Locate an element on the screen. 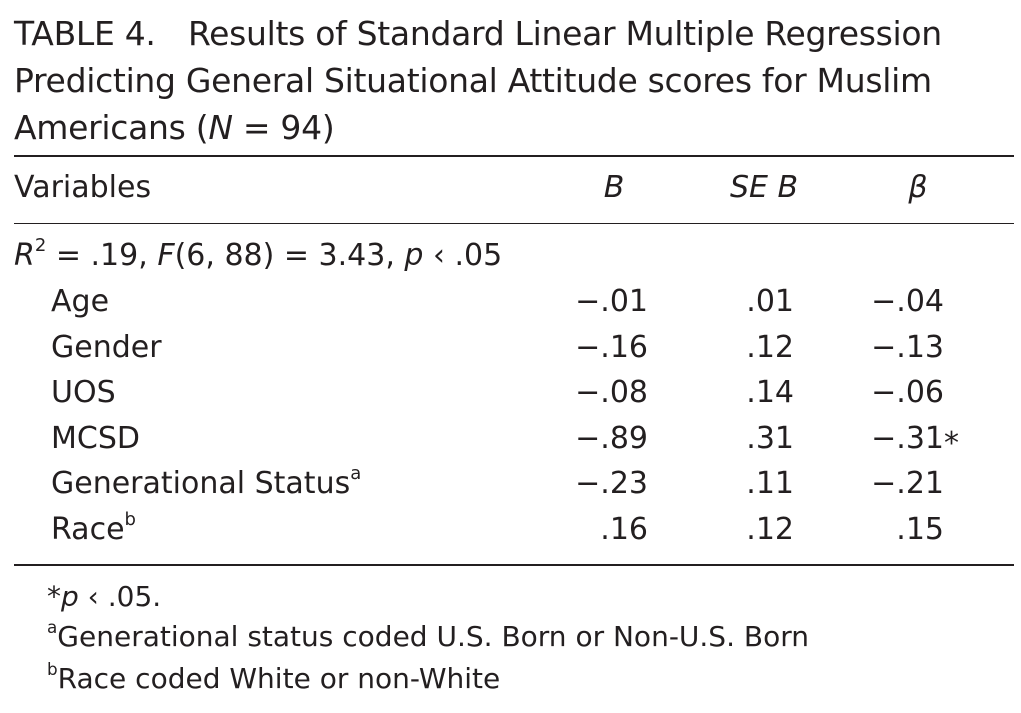 This screenshot has height=713, width=1021. beta-value-wrap: −.06 is located at coordinates (907, 392).